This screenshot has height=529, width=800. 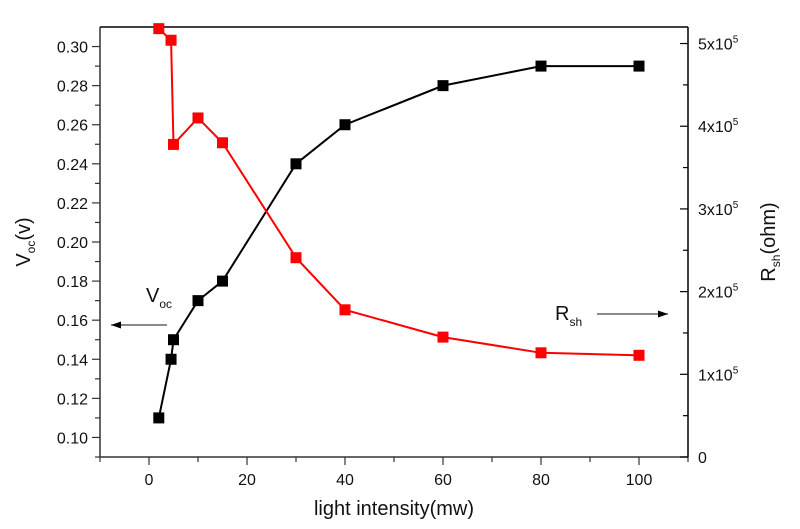 What do you see at coordinates (389, 319) in the screenshot?
I see `annotations` at bounding box center [389, 319].